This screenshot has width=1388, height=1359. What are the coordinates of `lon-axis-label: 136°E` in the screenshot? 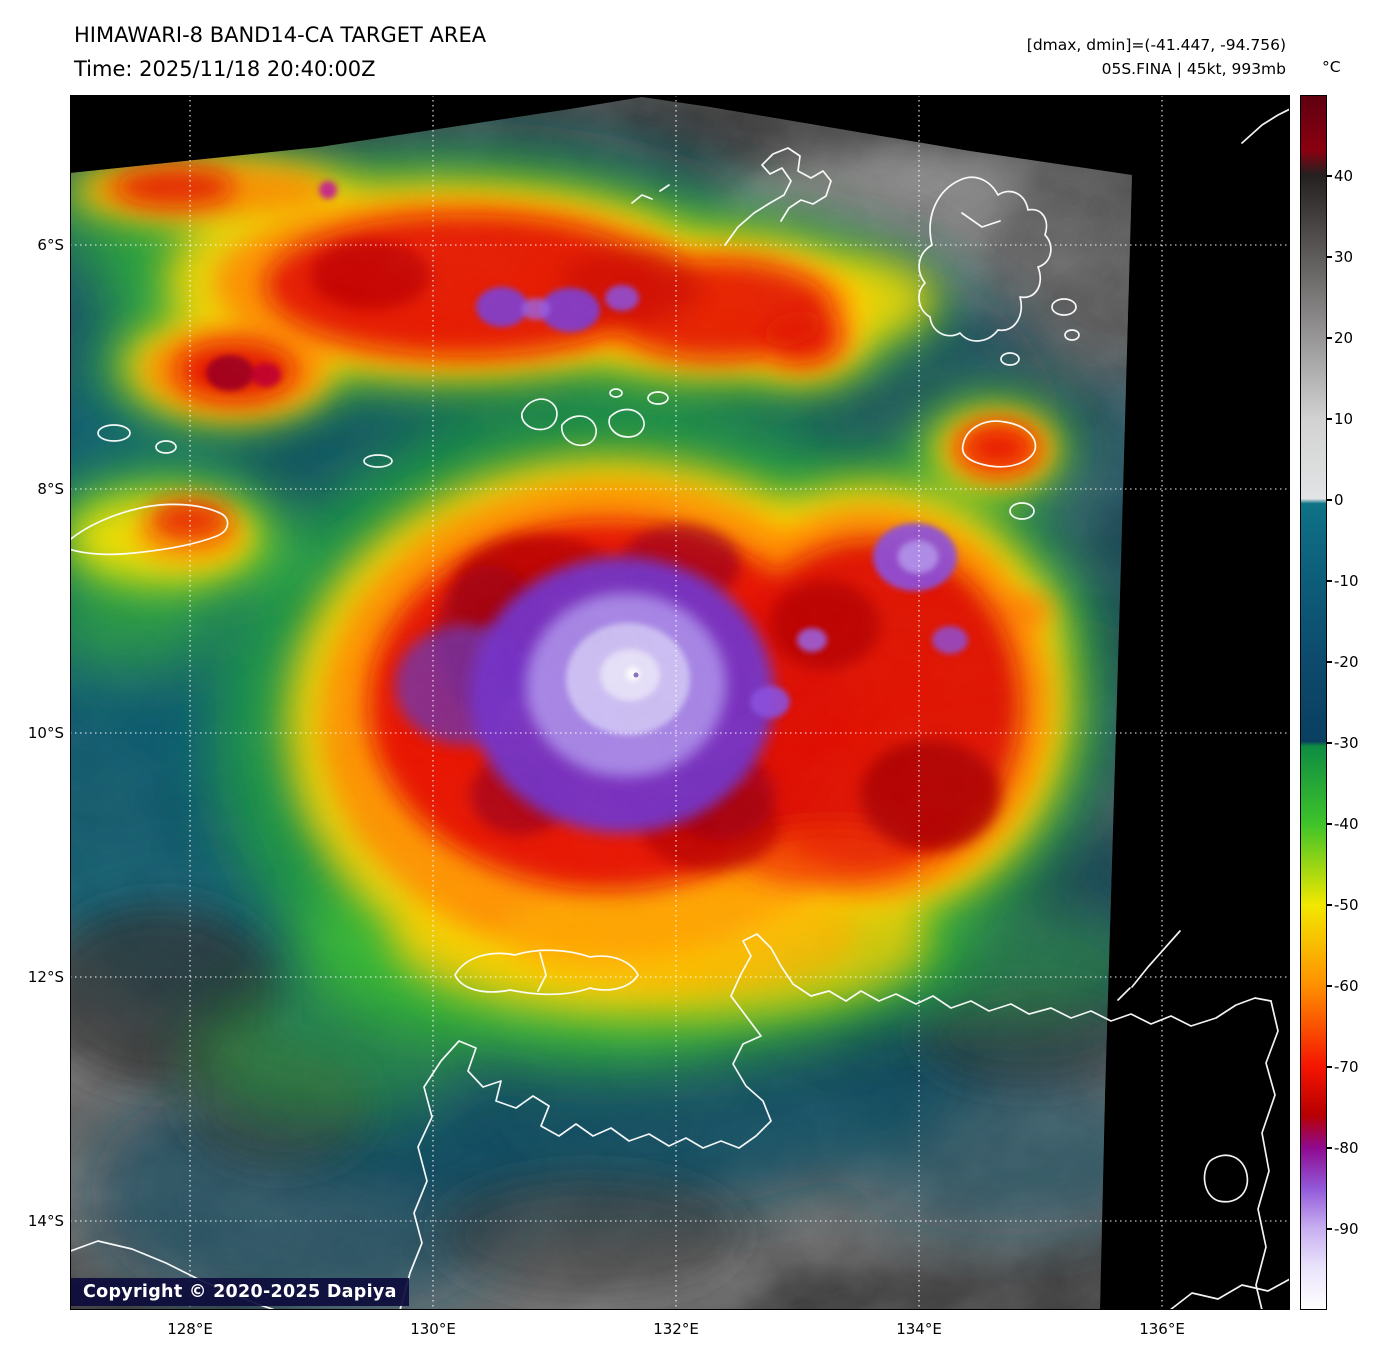 It's located at (1162, 1329).